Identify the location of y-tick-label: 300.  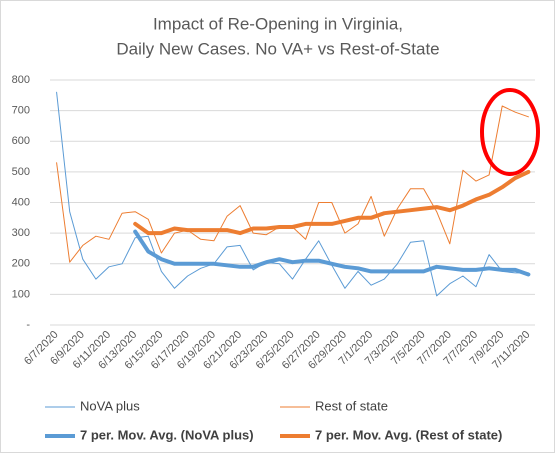
(21, 233).